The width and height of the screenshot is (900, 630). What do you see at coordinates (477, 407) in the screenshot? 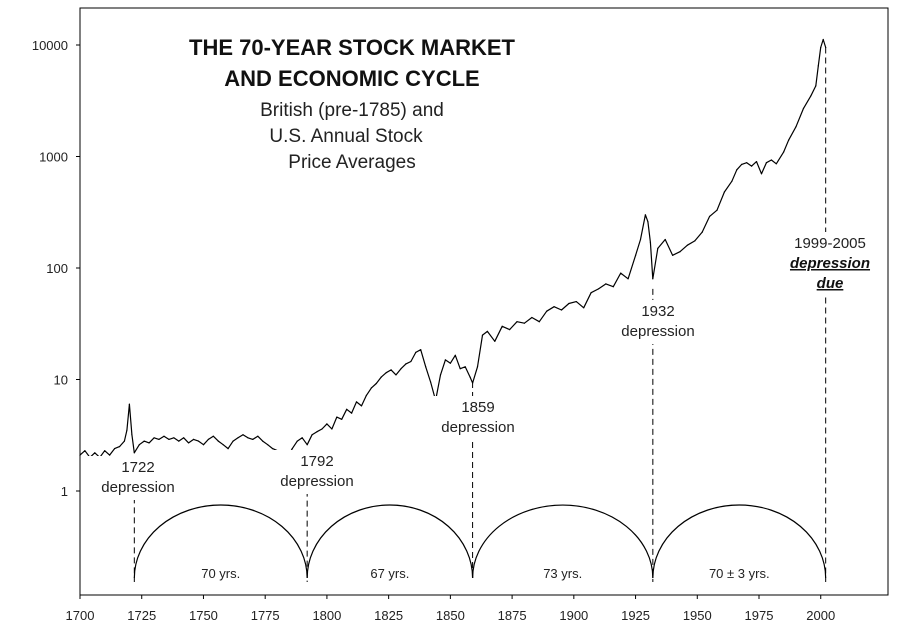
I see `depression-annotation-text: 1859` at bounding box center [477, 407].